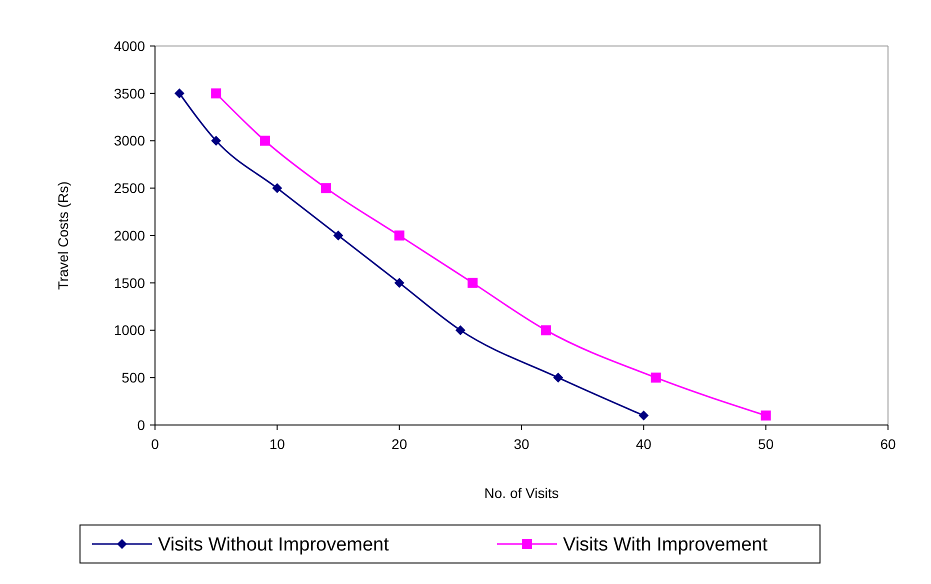 The image size is (931, 584). Describe the element at coordinates (130, 140) in the screenshot. I see `y-tick-label: 3000` at that location.